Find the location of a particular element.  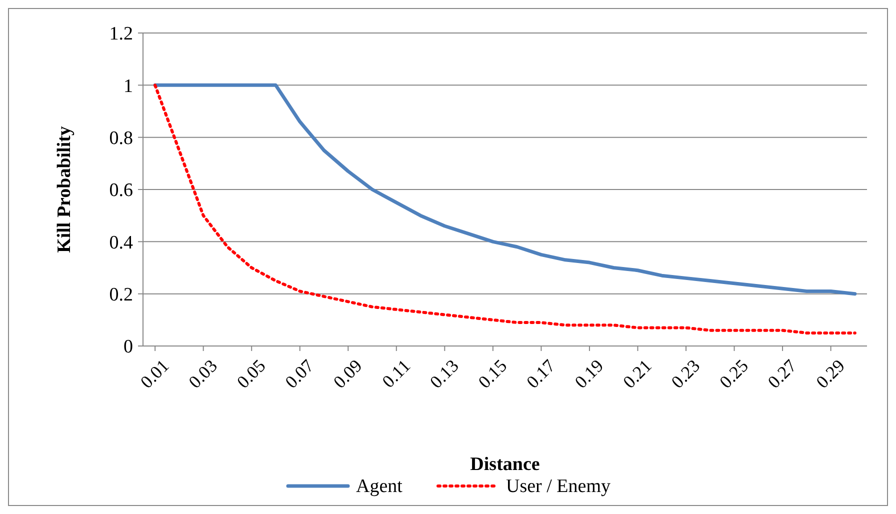

x-tick-label: 0.11 is located at coordinates (396, 374).